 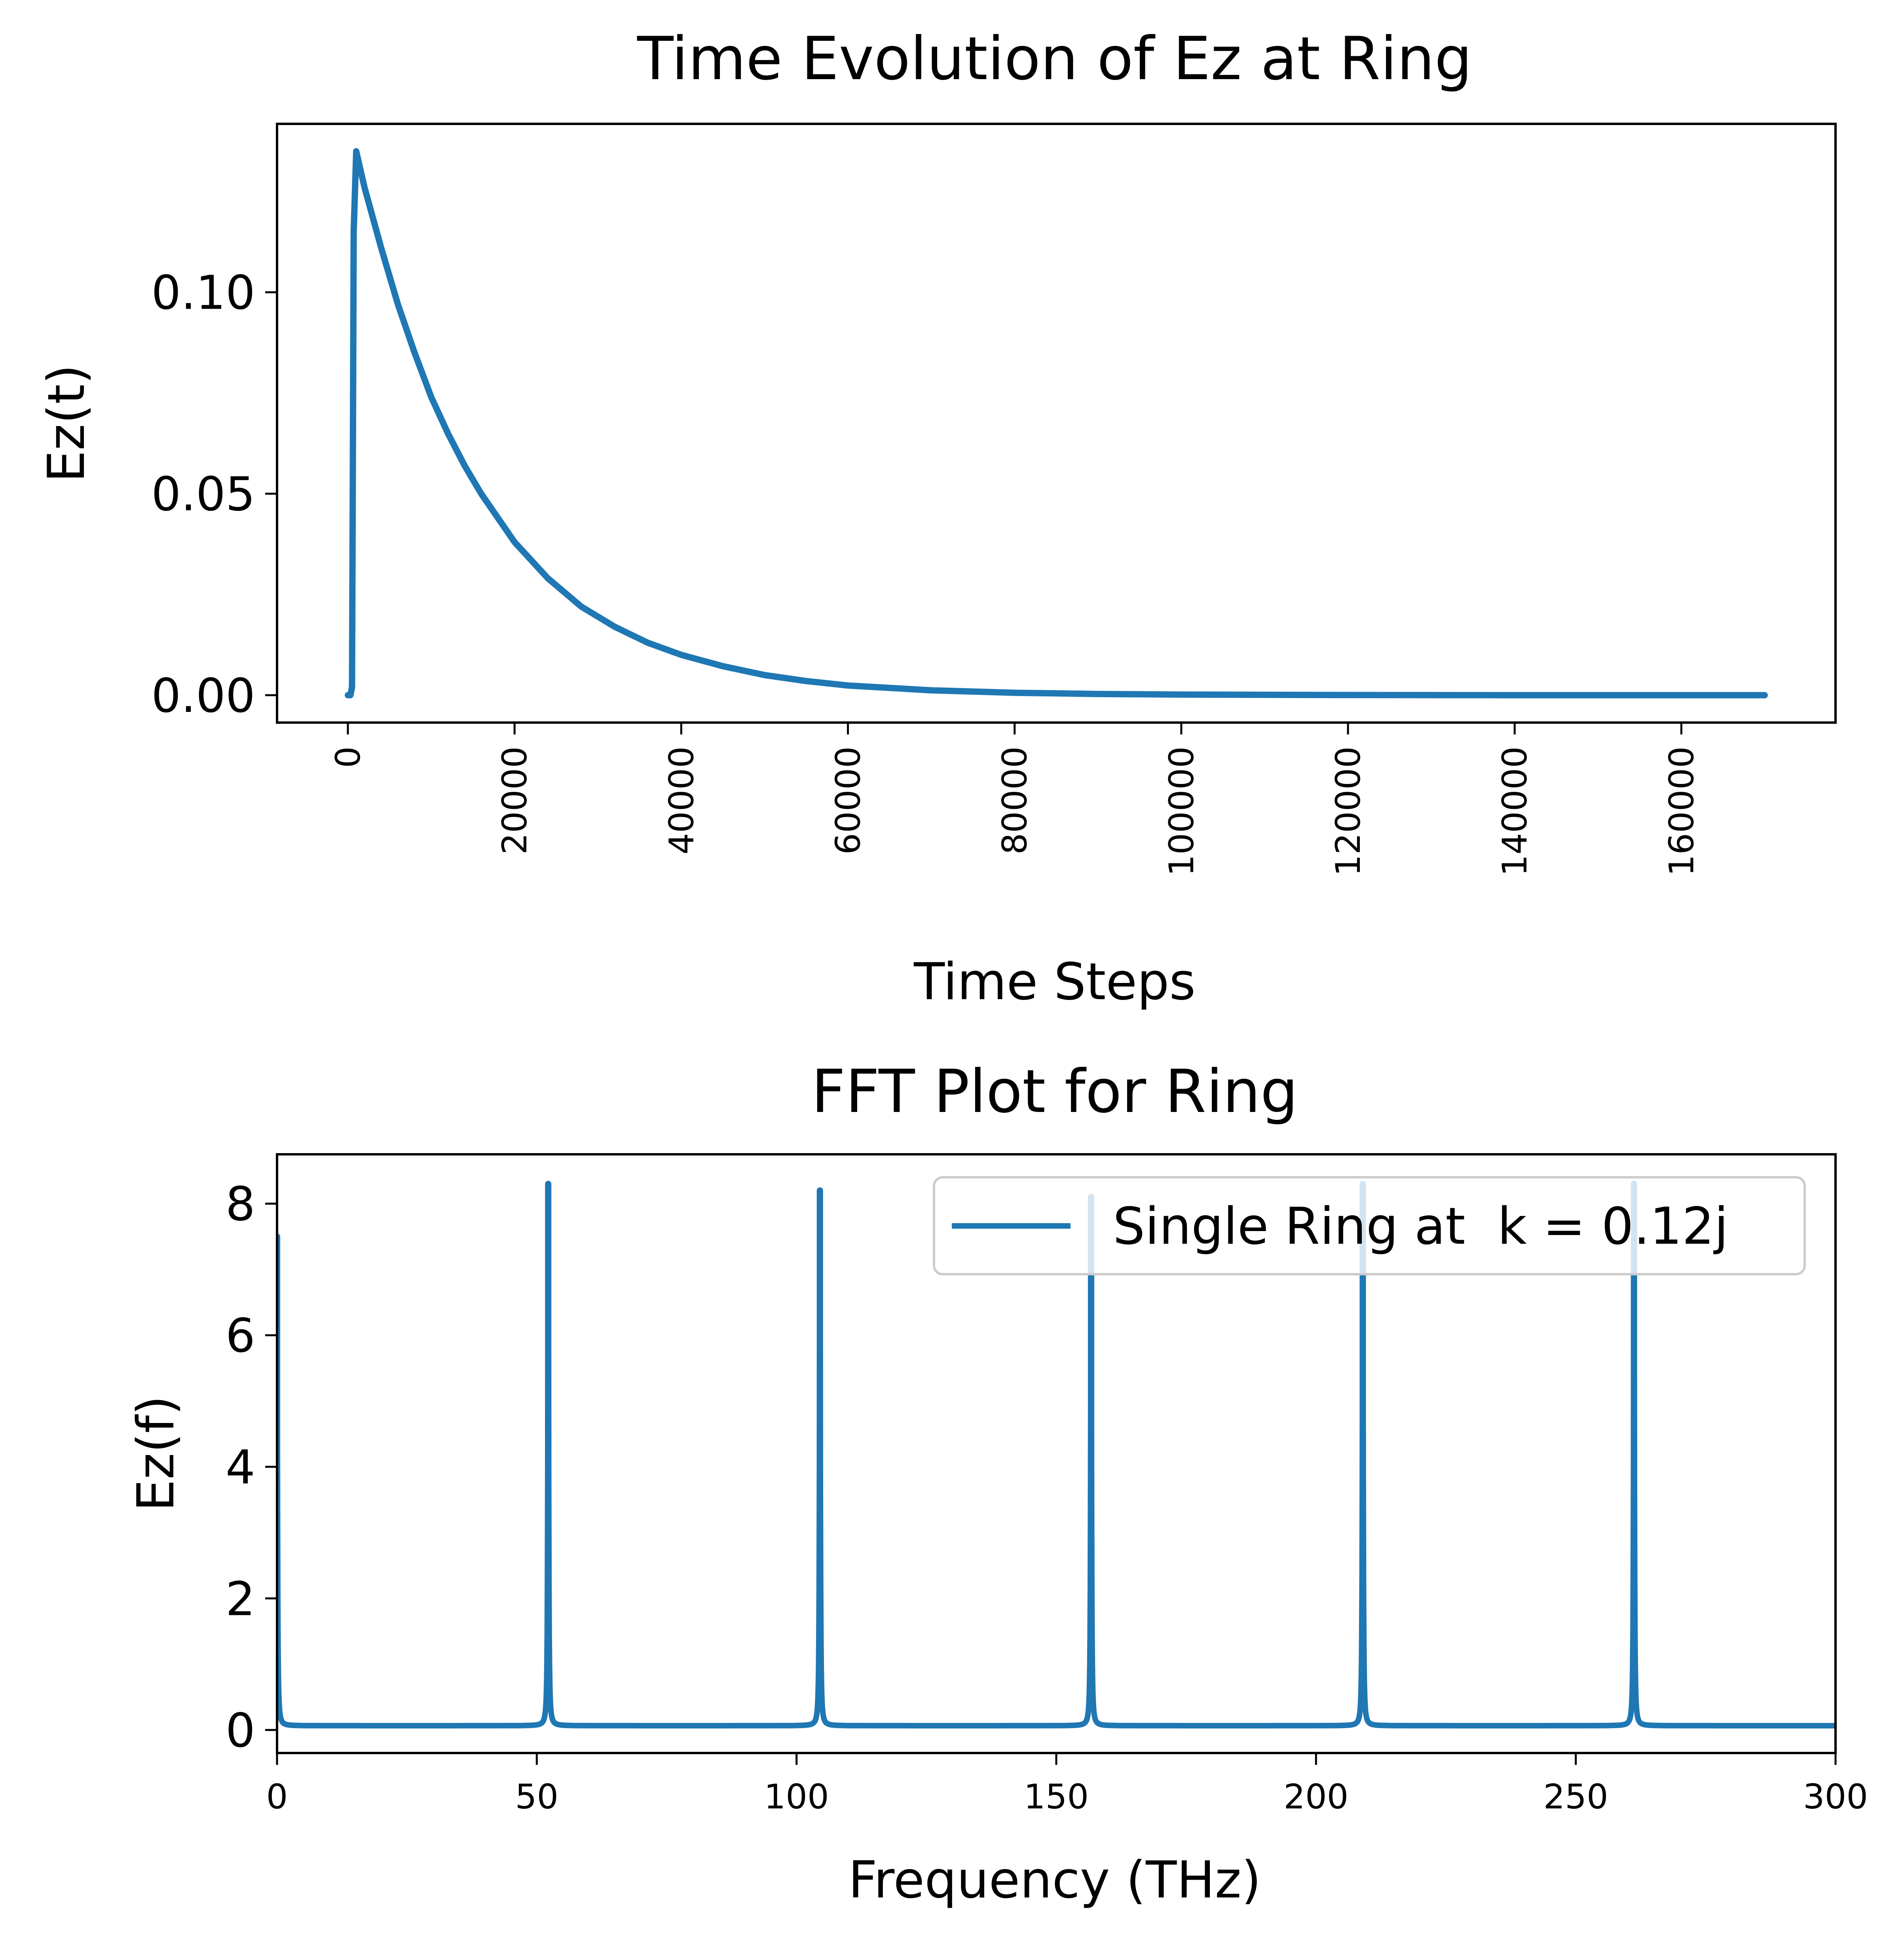 I want to click on x-tick-label: 300, so click(x=1835, y=1797).